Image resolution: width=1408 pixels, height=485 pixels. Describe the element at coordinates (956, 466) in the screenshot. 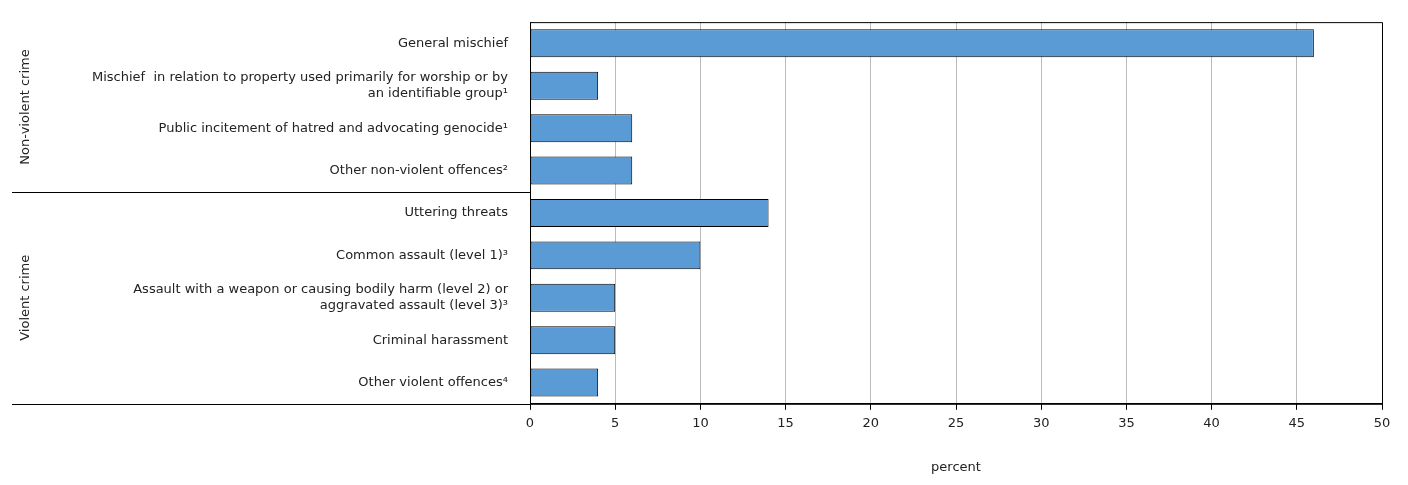

I see `x-axis-title: percent` at that location.